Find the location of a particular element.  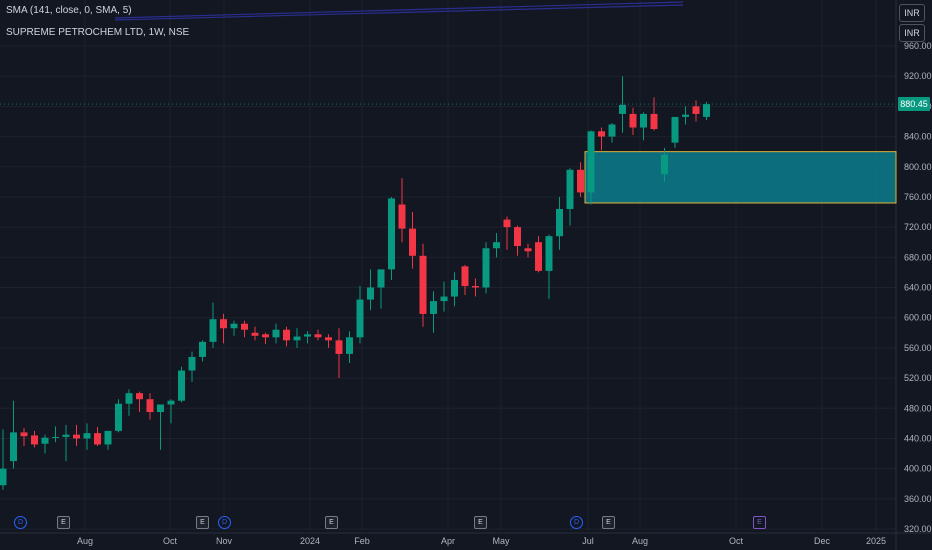

y-tick-label: 720.00 is located at coordinates (918, 227).